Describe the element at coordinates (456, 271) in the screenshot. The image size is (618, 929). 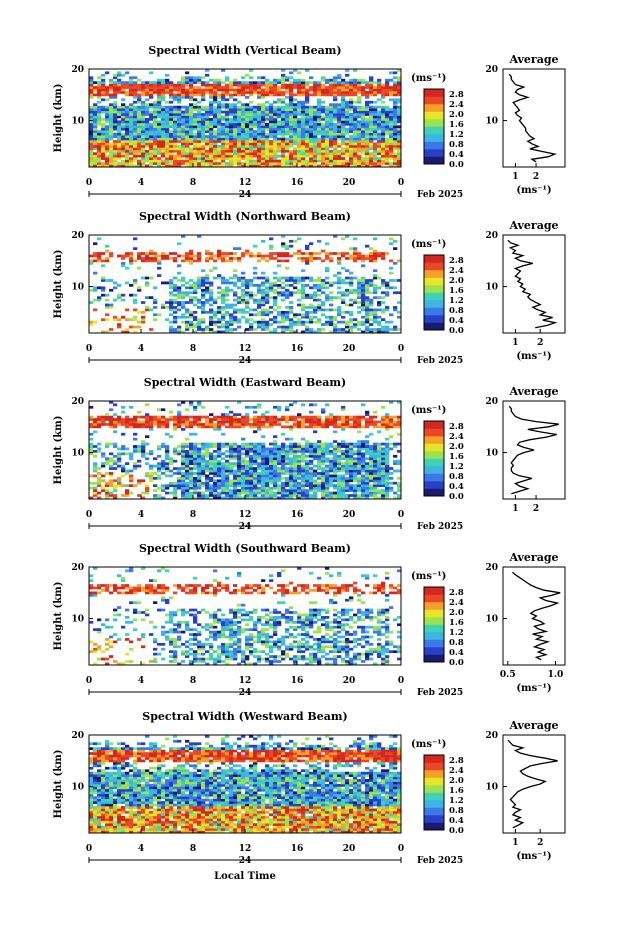
I see `colorbar-tick-label: 2.4` at that location.